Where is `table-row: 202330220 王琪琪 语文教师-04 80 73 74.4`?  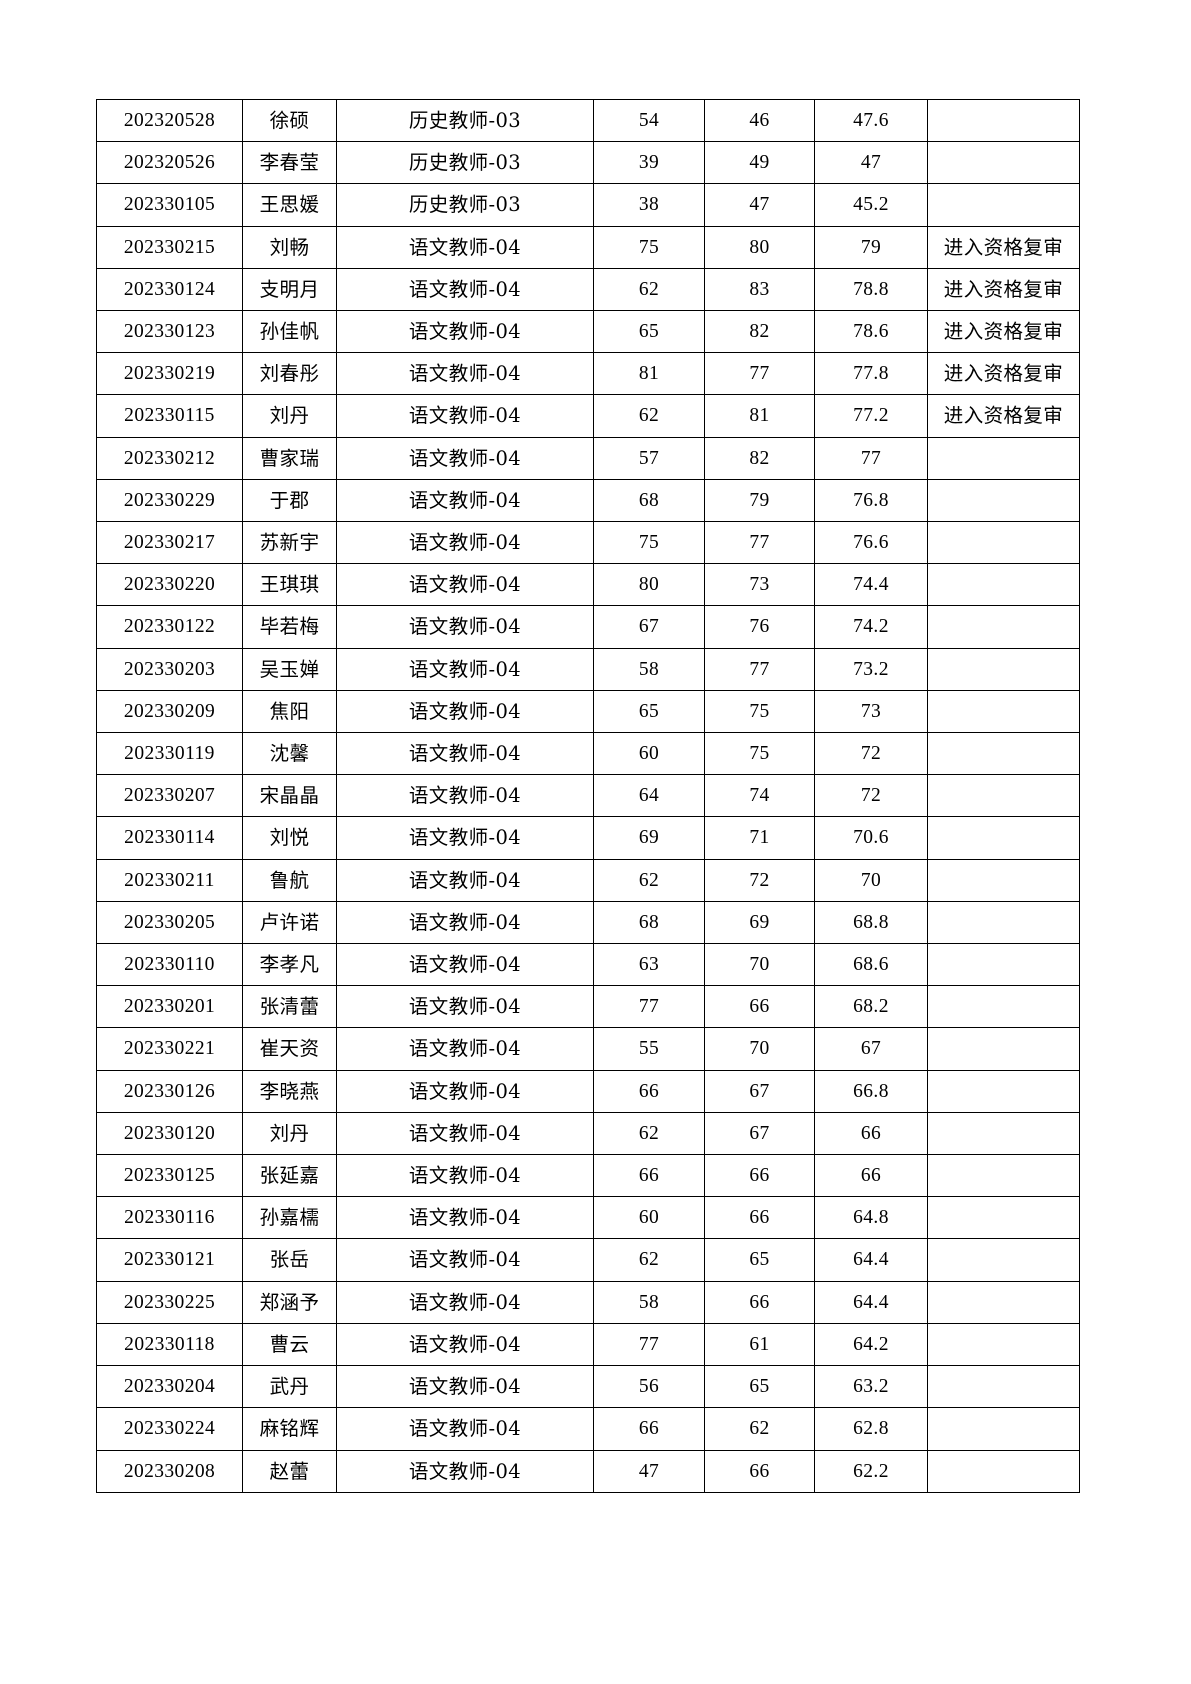
table-row: 202330220 王琪琪 语文教师-04 80 73 74.4 is located at coordinates (588, 585).